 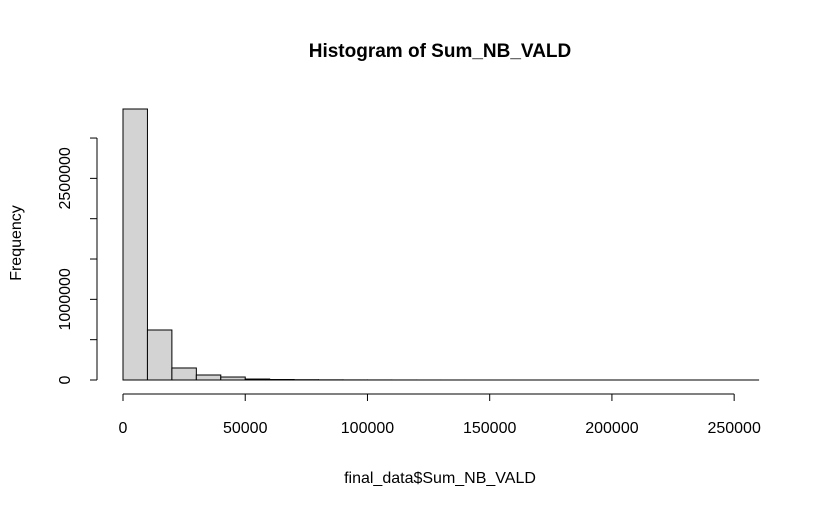 I want to click on x-tick-label: 100000, so click(x=367, y=428).